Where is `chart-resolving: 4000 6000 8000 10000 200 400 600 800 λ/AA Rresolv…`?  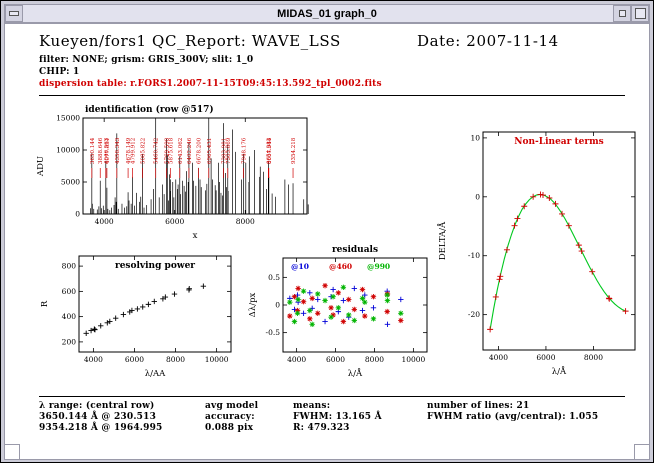
chart-resolving: 4000 6000 8000 10000 200 400 600 800 λ/AA Rresolv… is located at coordinates (136, 317).